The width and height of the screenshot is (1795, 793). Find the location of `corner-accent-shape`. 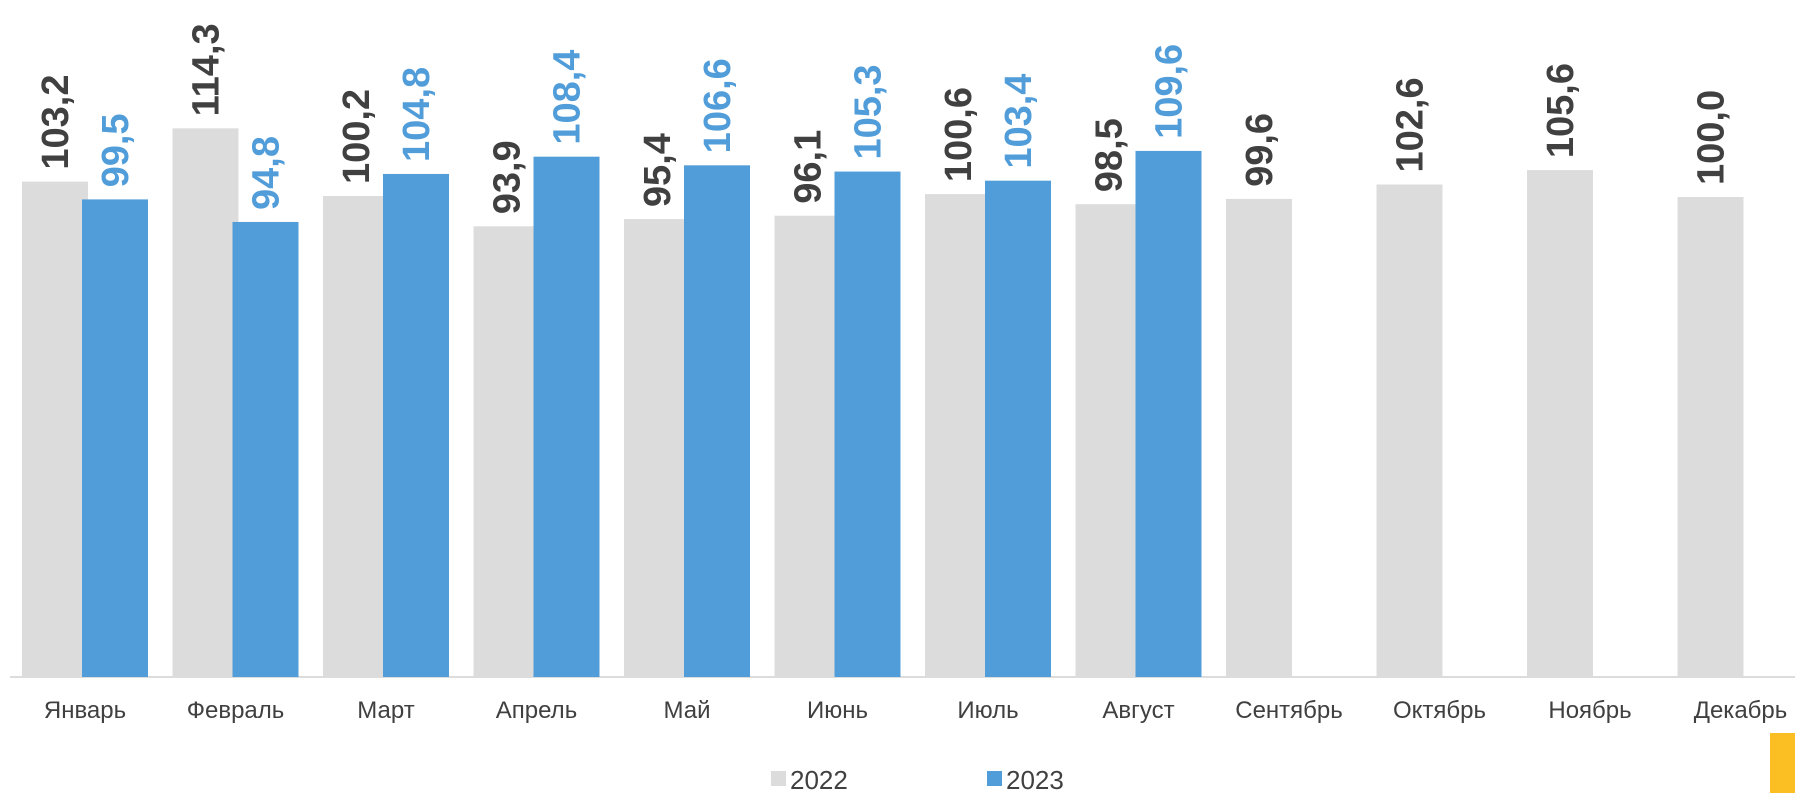

corner-accent-shape is located at coordinates (1782, 763).